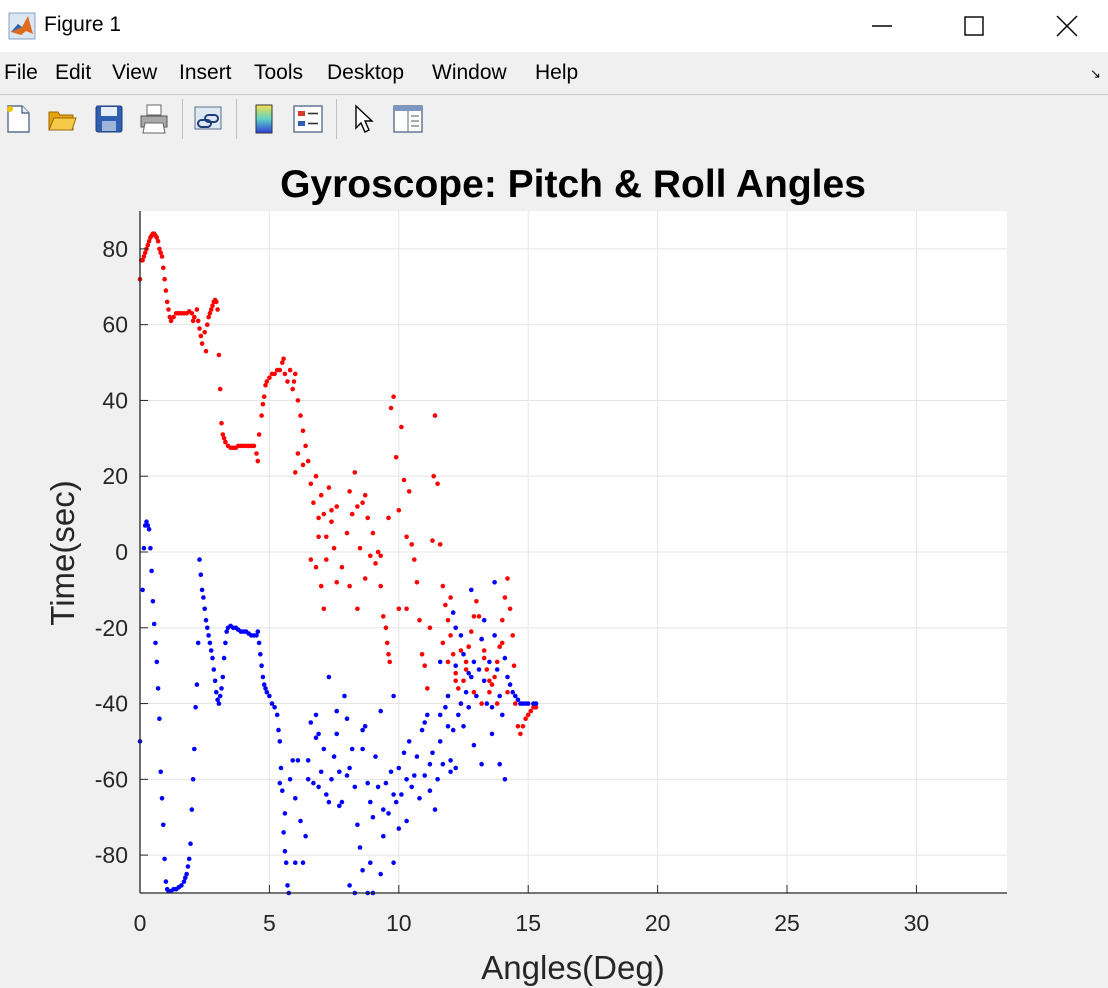 This screenshot has height=988, width=1108. What do you see at coordinates (135, 72) in the screenshot?
I see `menu-view: View` at bounding box center [135, 72].